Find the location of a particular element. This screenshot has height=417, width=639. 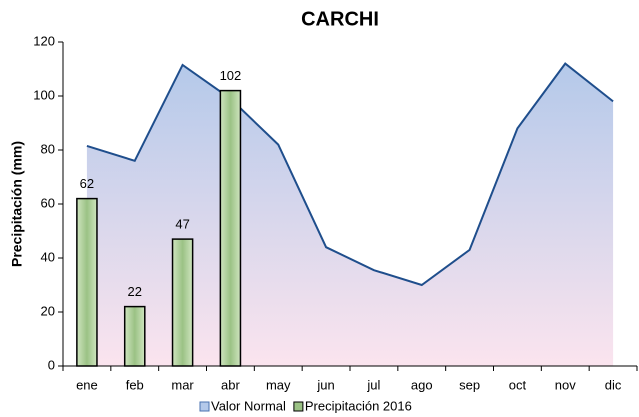

y-tick-label: 20 is located at coordinates (48, 310).